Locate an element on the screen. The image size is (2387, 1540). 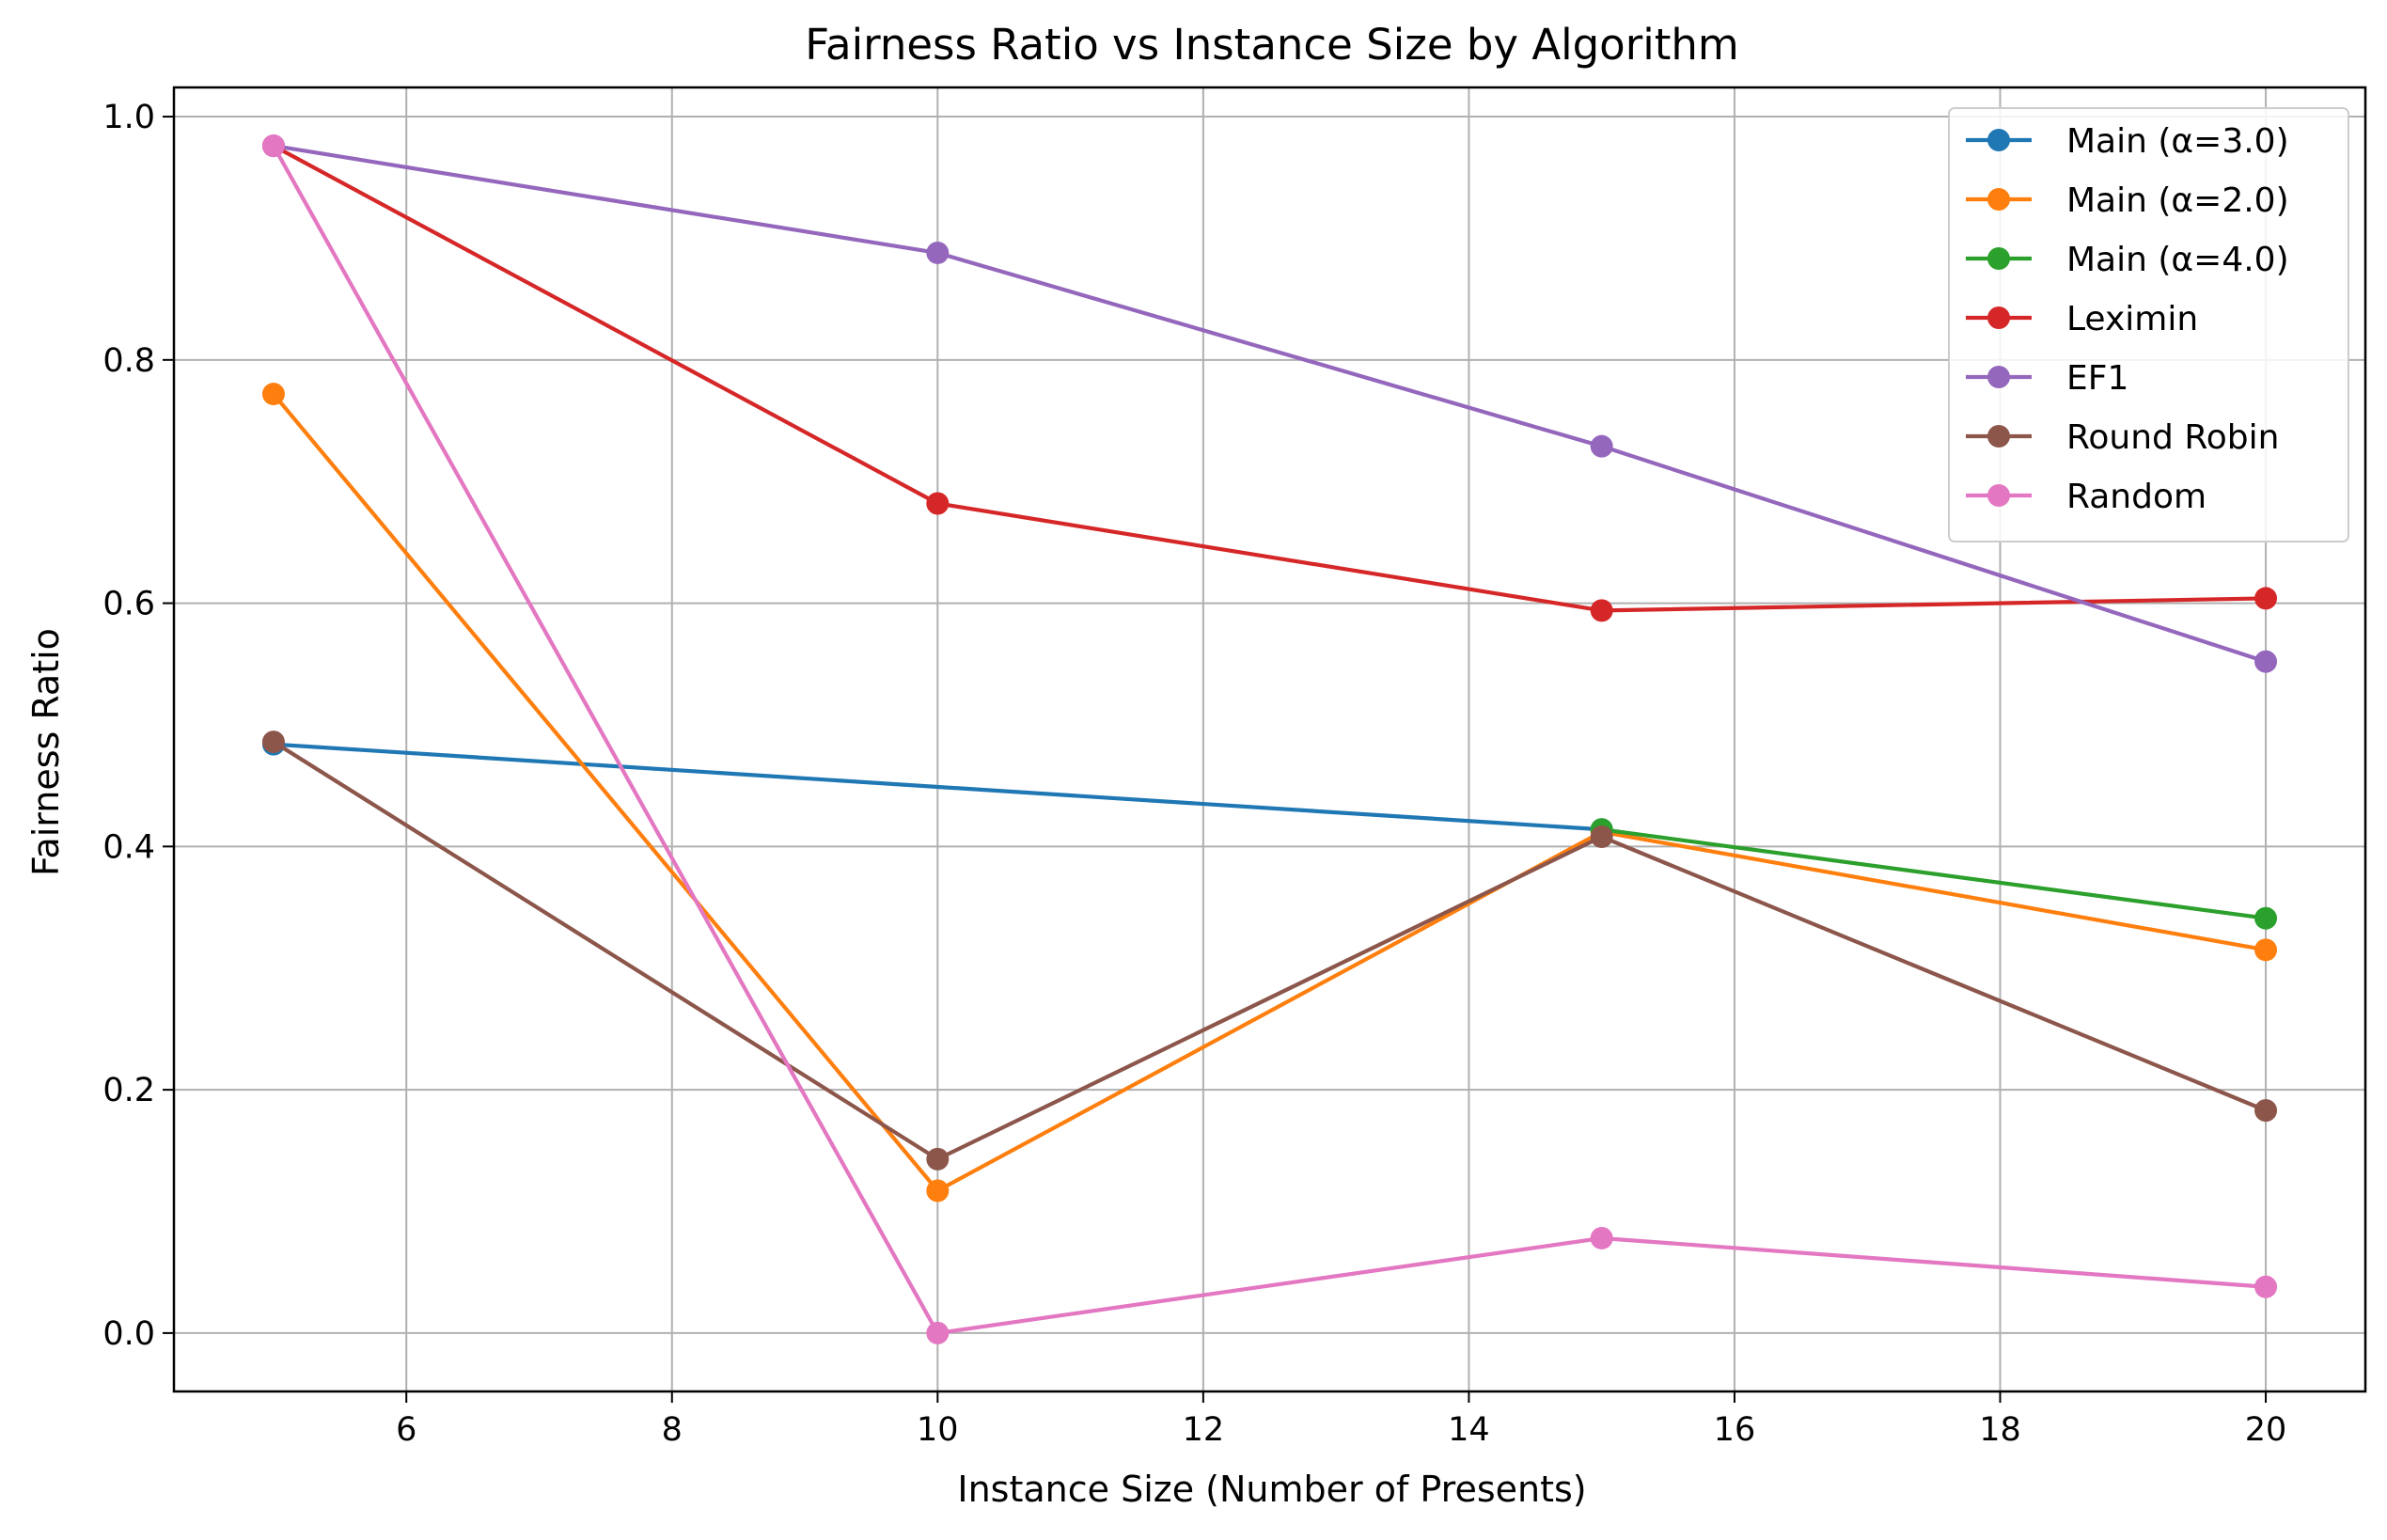
x-tick-label: 18 is located at coordinates (2000, 1430).